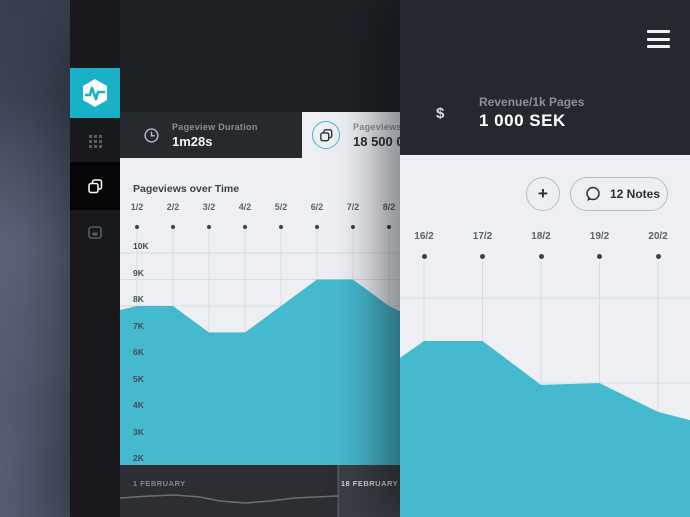  I want to click on chart-title: Pageviews over Time, so click(186, 189).